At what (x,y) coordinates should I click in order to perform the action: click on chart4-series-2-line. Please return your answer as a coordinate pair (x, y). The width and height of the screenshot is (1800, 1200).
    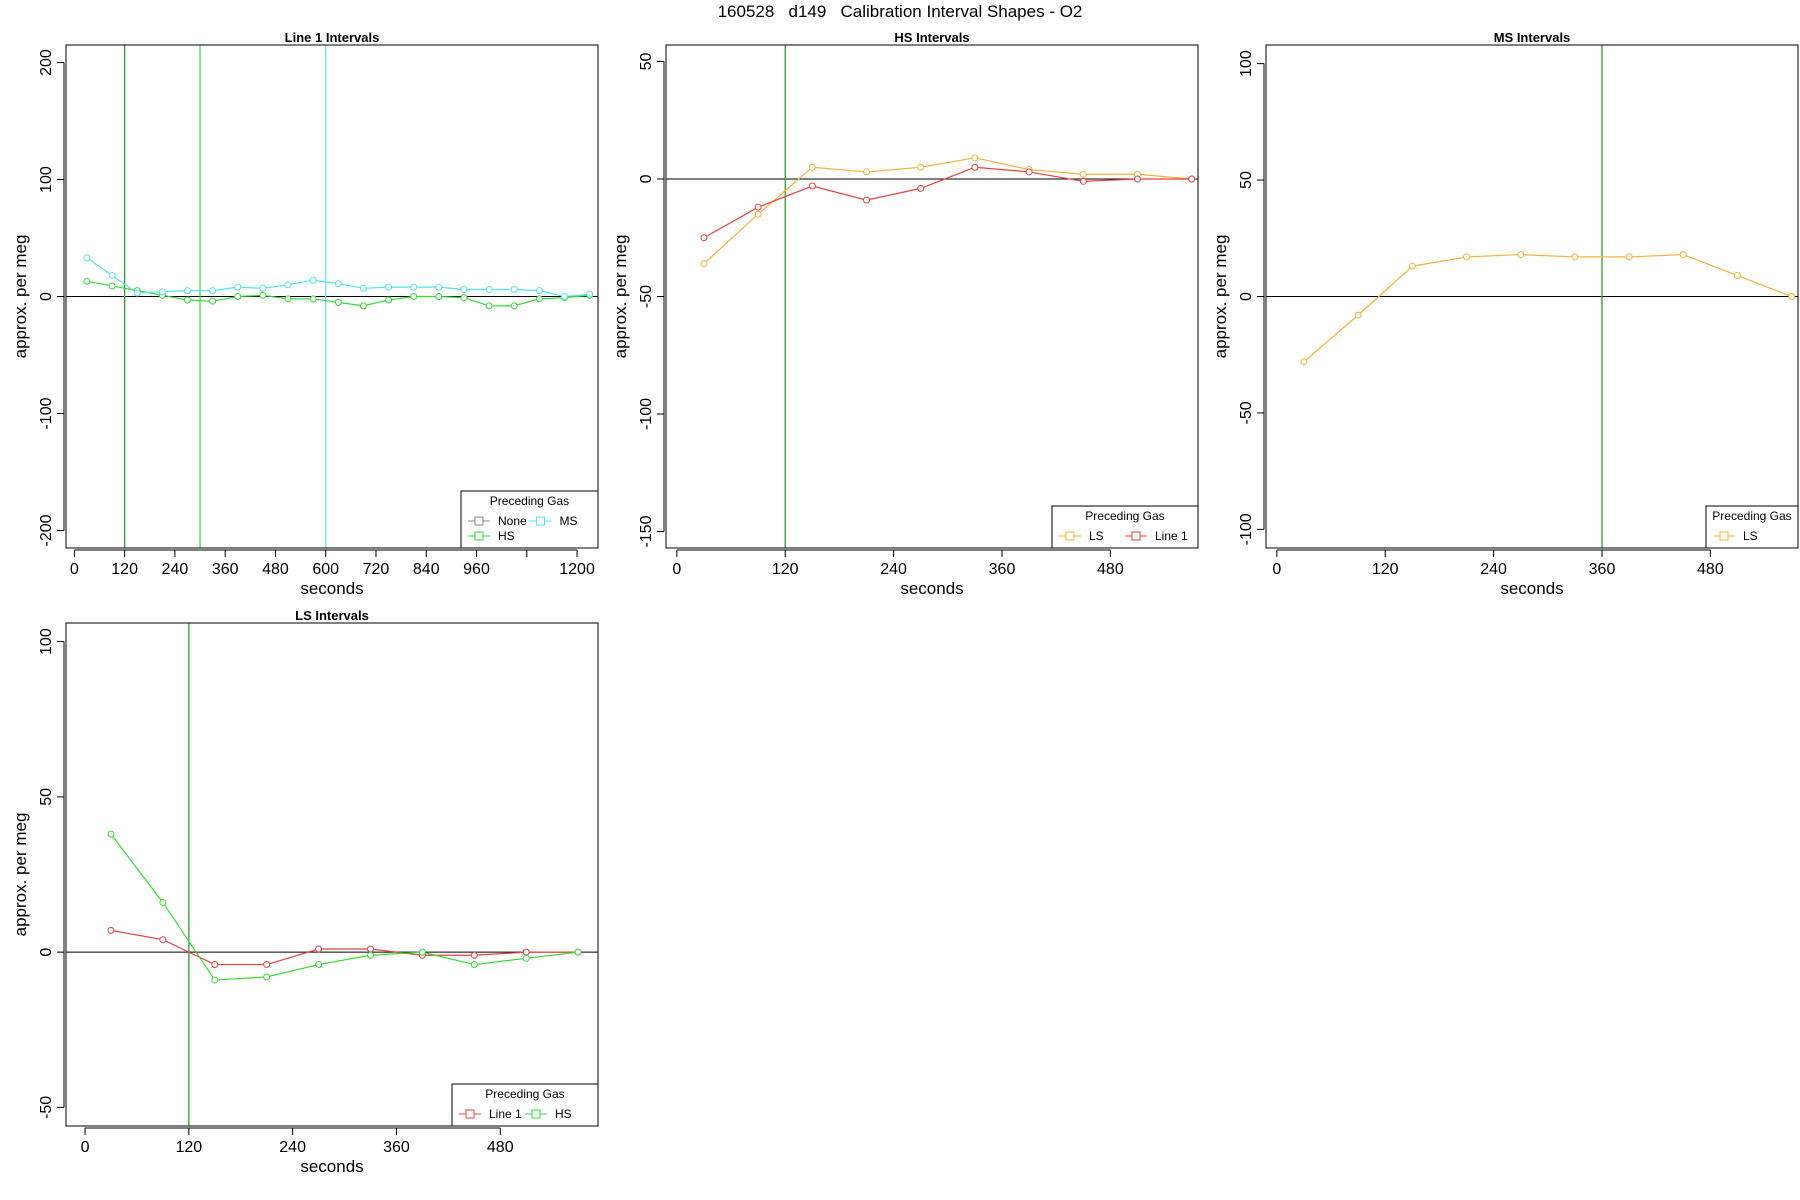
    Looking at the image, I should click on (344, 907).